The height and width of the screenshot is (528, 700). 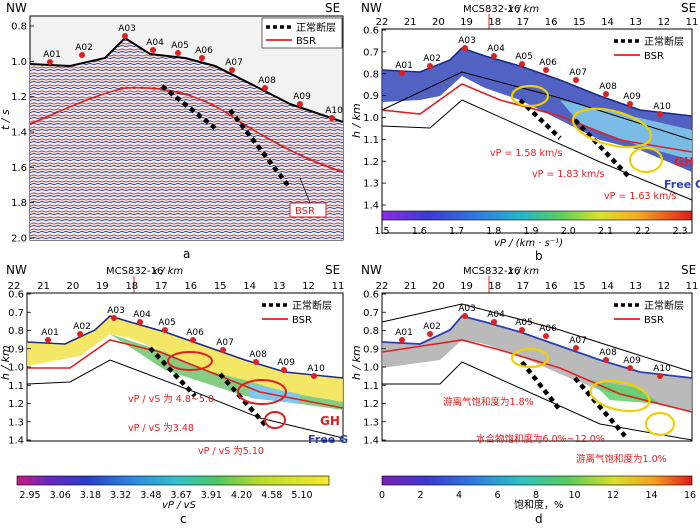 I want to click on colorbar-tick-label: 1.7, so click(x=456, y=231).